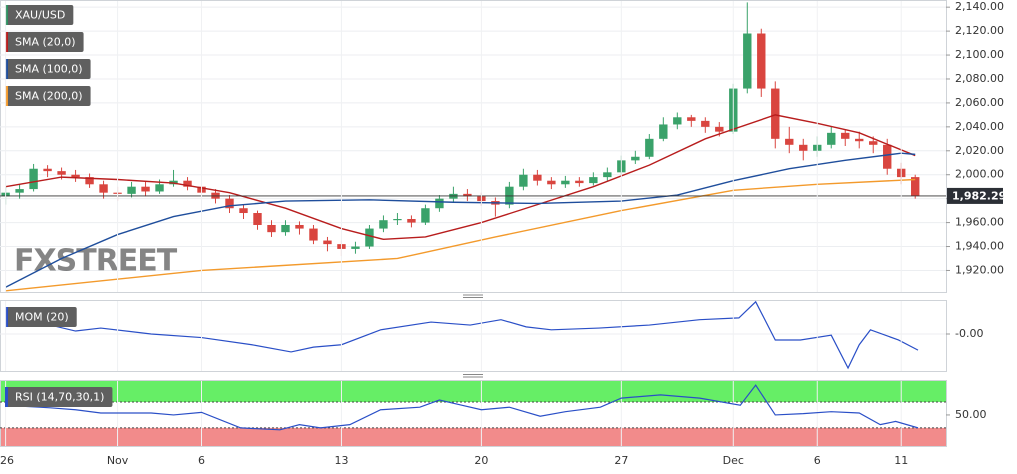 This screenshot has height=474, width=1017. Describe the element at coordinates (481, 460) in the screenshot. I see `x-tick-label: 20` at that location.